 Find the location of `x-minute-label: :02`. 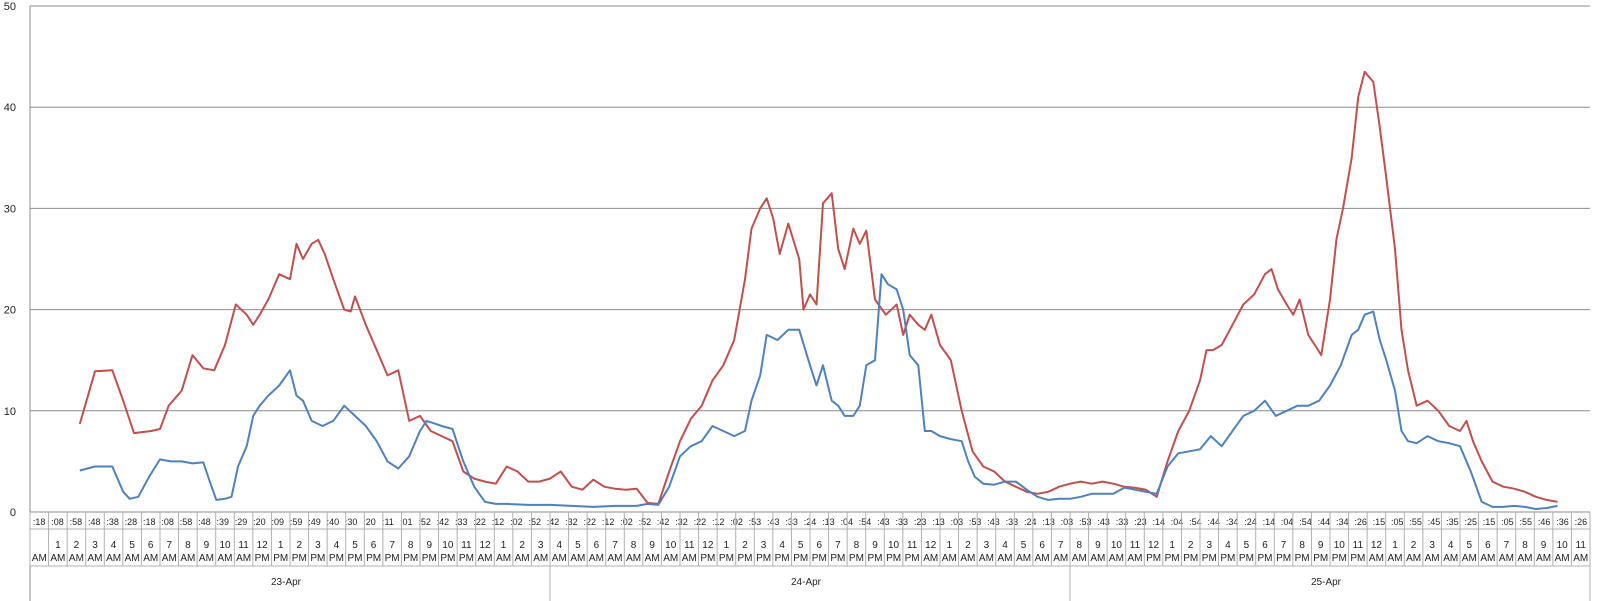

x-minute-label: :02 is located at coordinates (736, 522).